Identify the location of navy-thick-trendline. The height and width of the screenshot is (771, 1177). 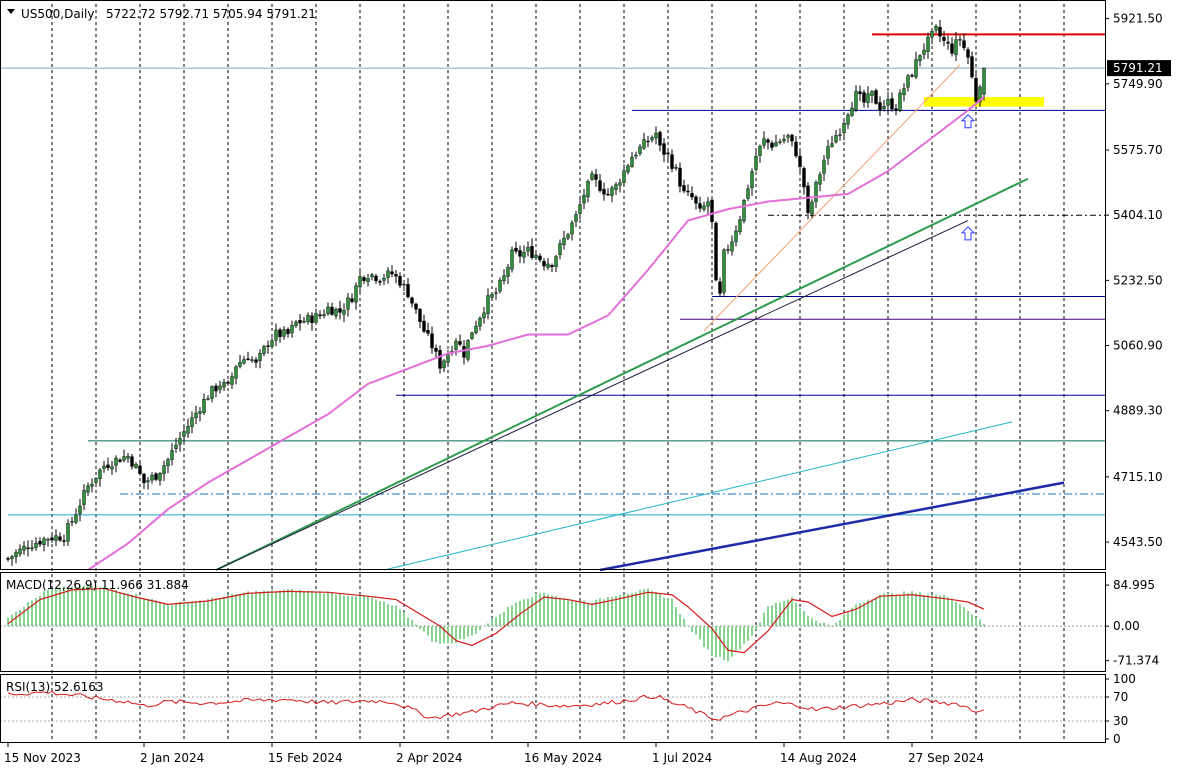
(832, 526).